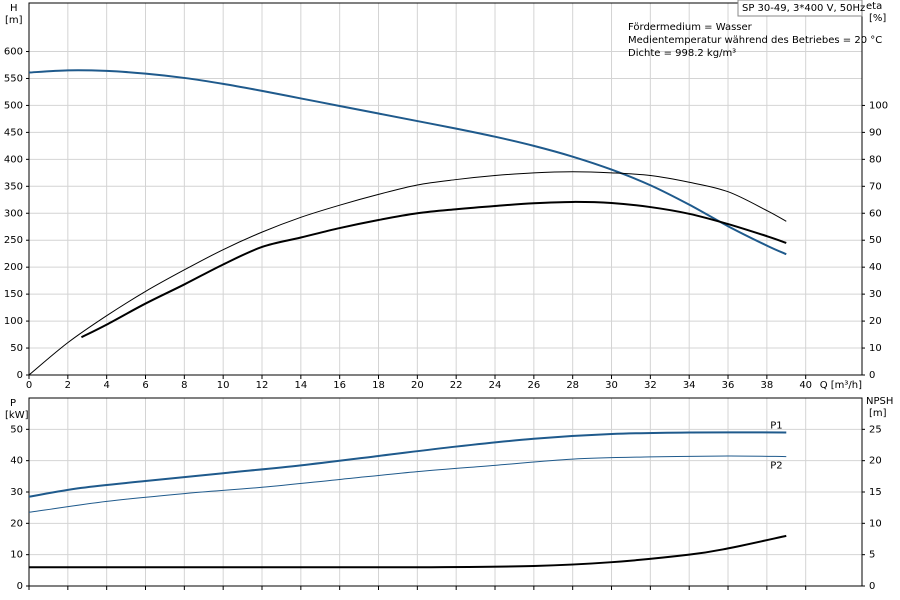  What do you see at coordinates (223, 385) in the screenshot?
I see `x-tick-label: 10` at bounding box center [223, 385].